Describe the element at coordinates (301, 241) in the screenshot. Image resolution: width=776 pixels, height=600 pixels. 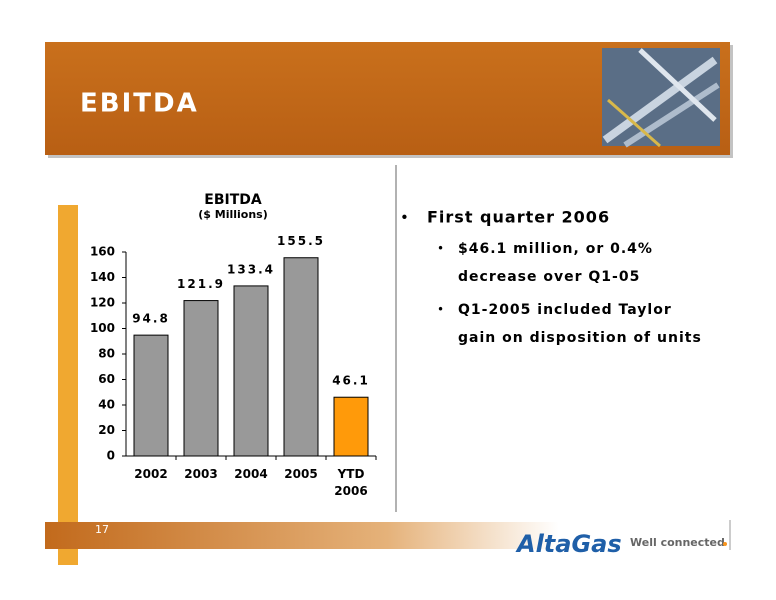
I see `value-label: 155.5` at that location.